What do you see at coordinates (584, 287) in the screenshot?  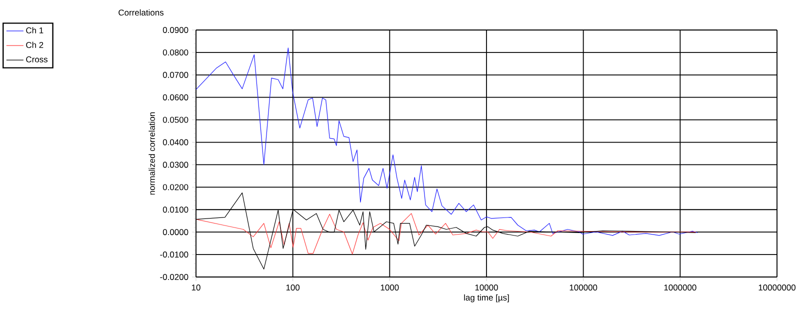 I see `x-tick-label: 100000` at bounding box center [584, 287].